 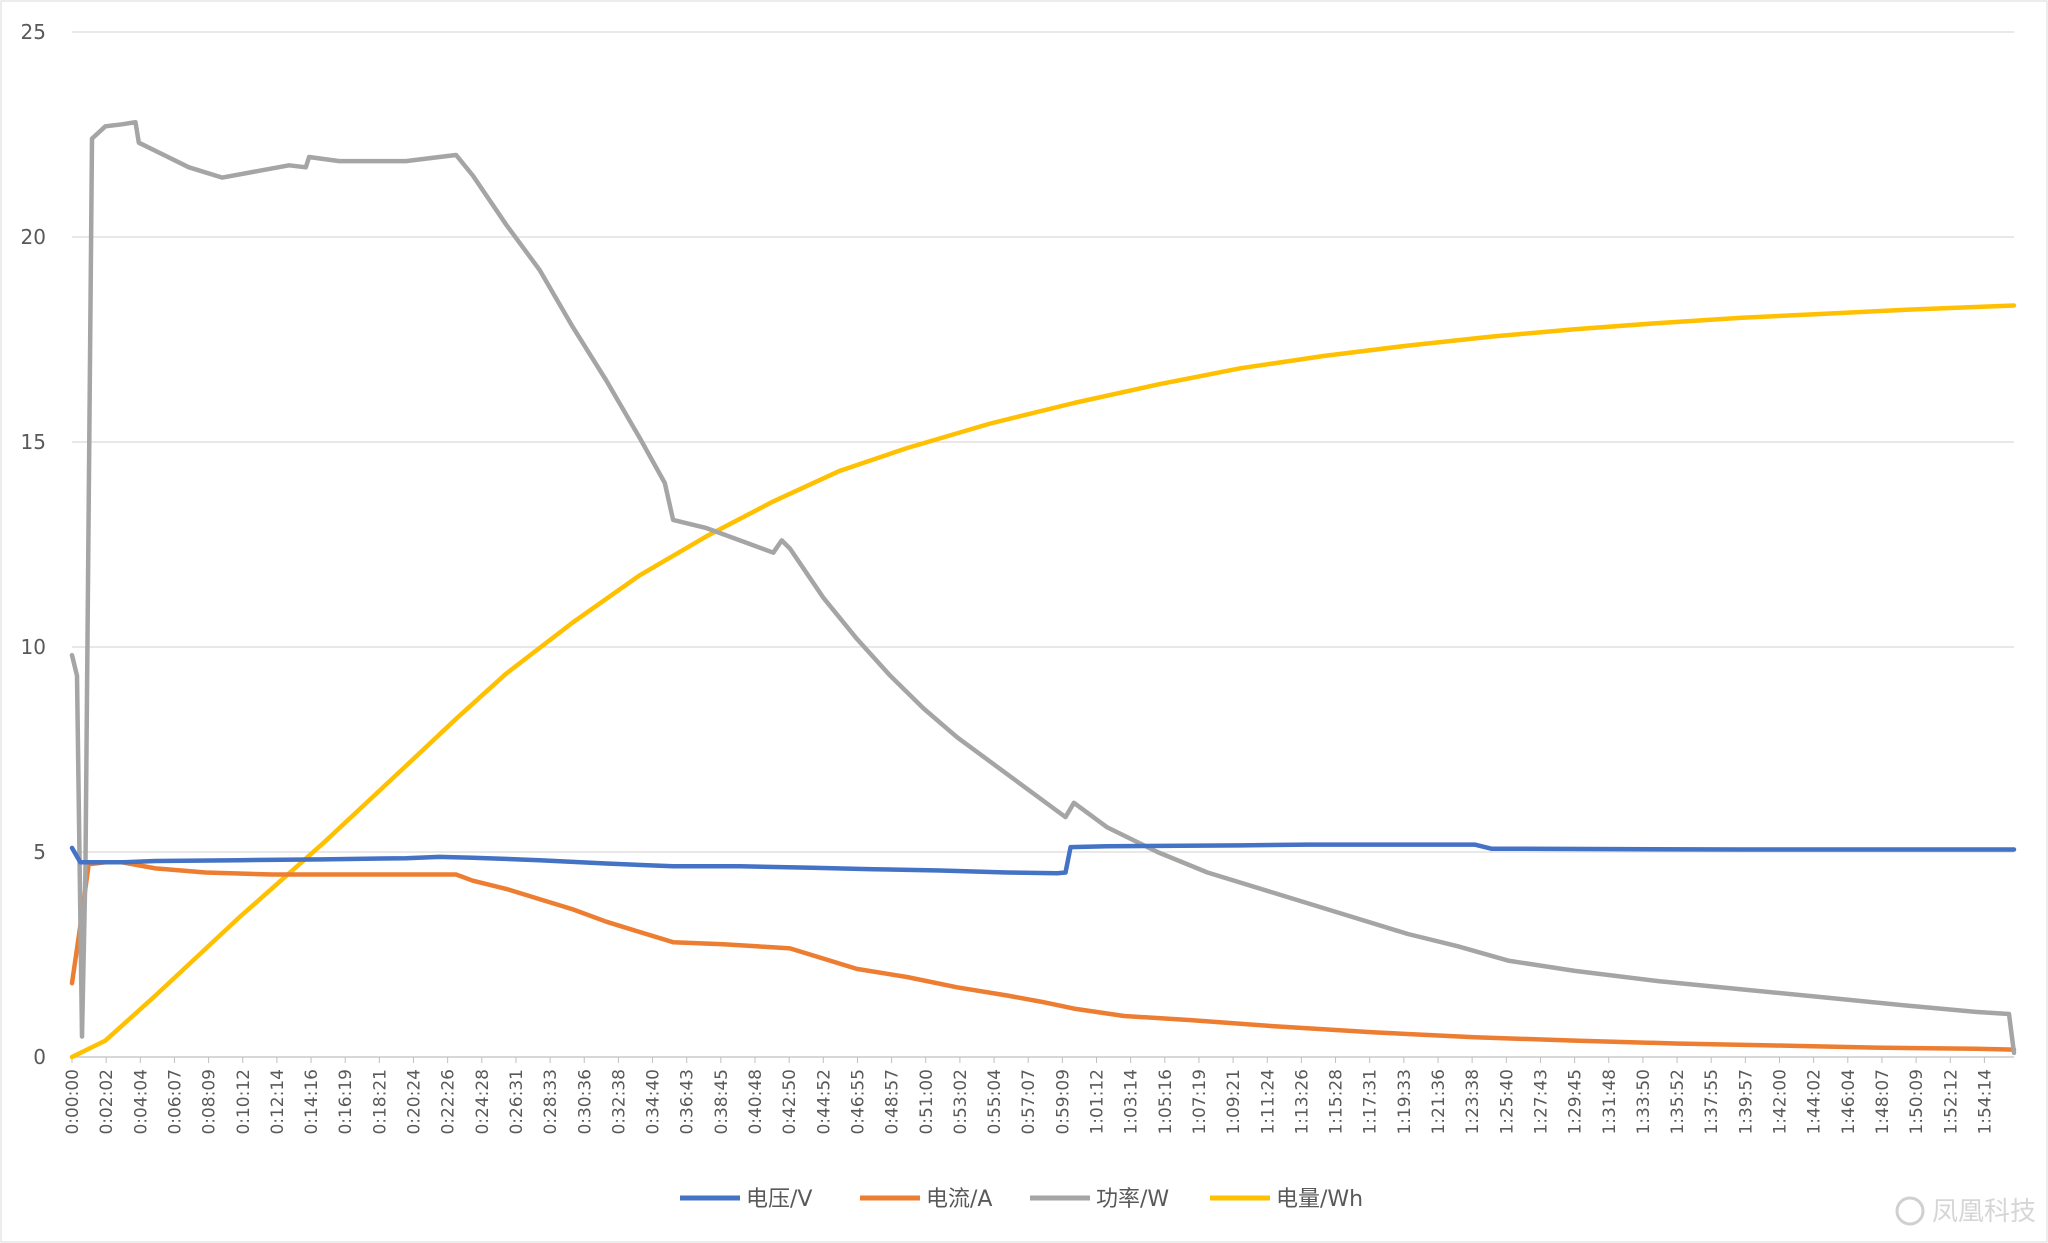 What do you see at coordinates (1644, 1102) in the screenshot?
I see `x-tick-label: 1:33:50` at bounding box center [1644, 1102].